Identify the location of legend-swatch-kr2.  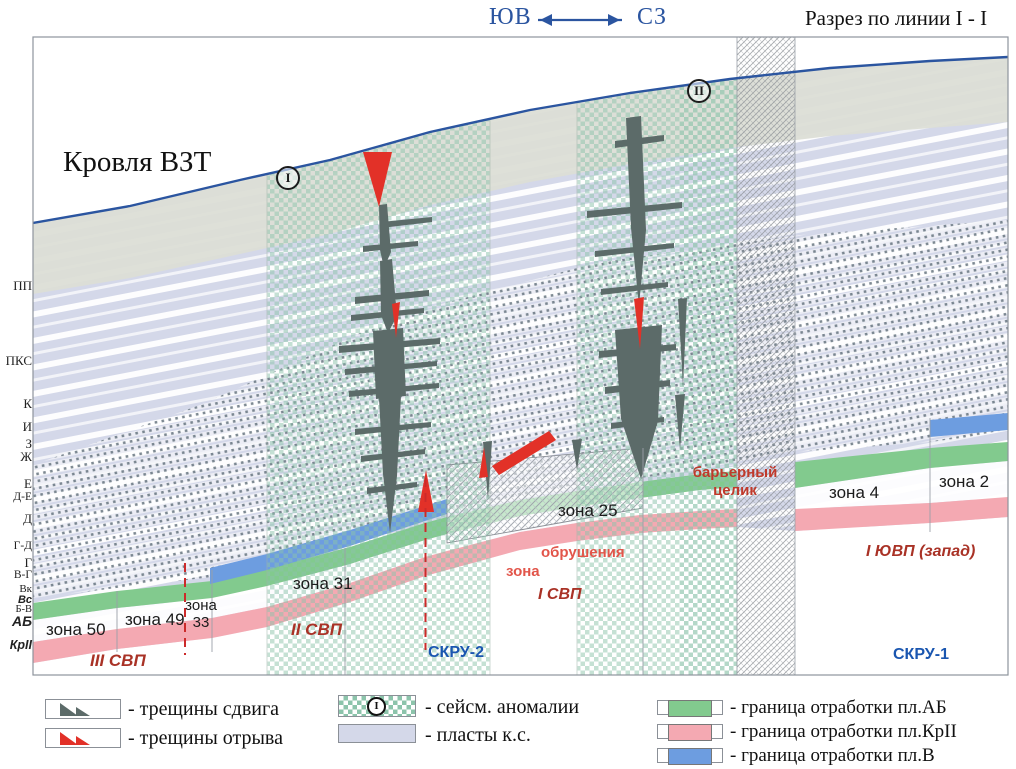
(690, 732).